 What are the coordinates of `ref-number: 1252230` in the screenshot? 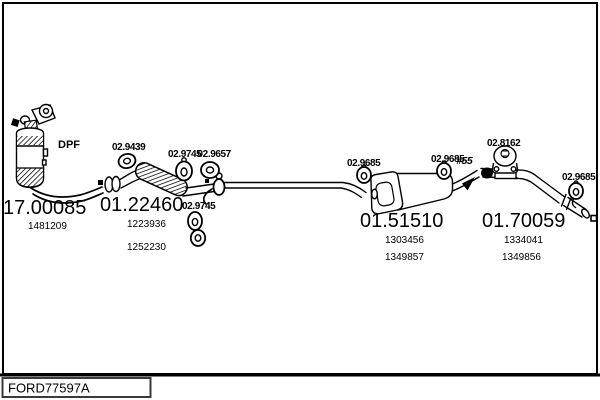 It's located at (146, 247).